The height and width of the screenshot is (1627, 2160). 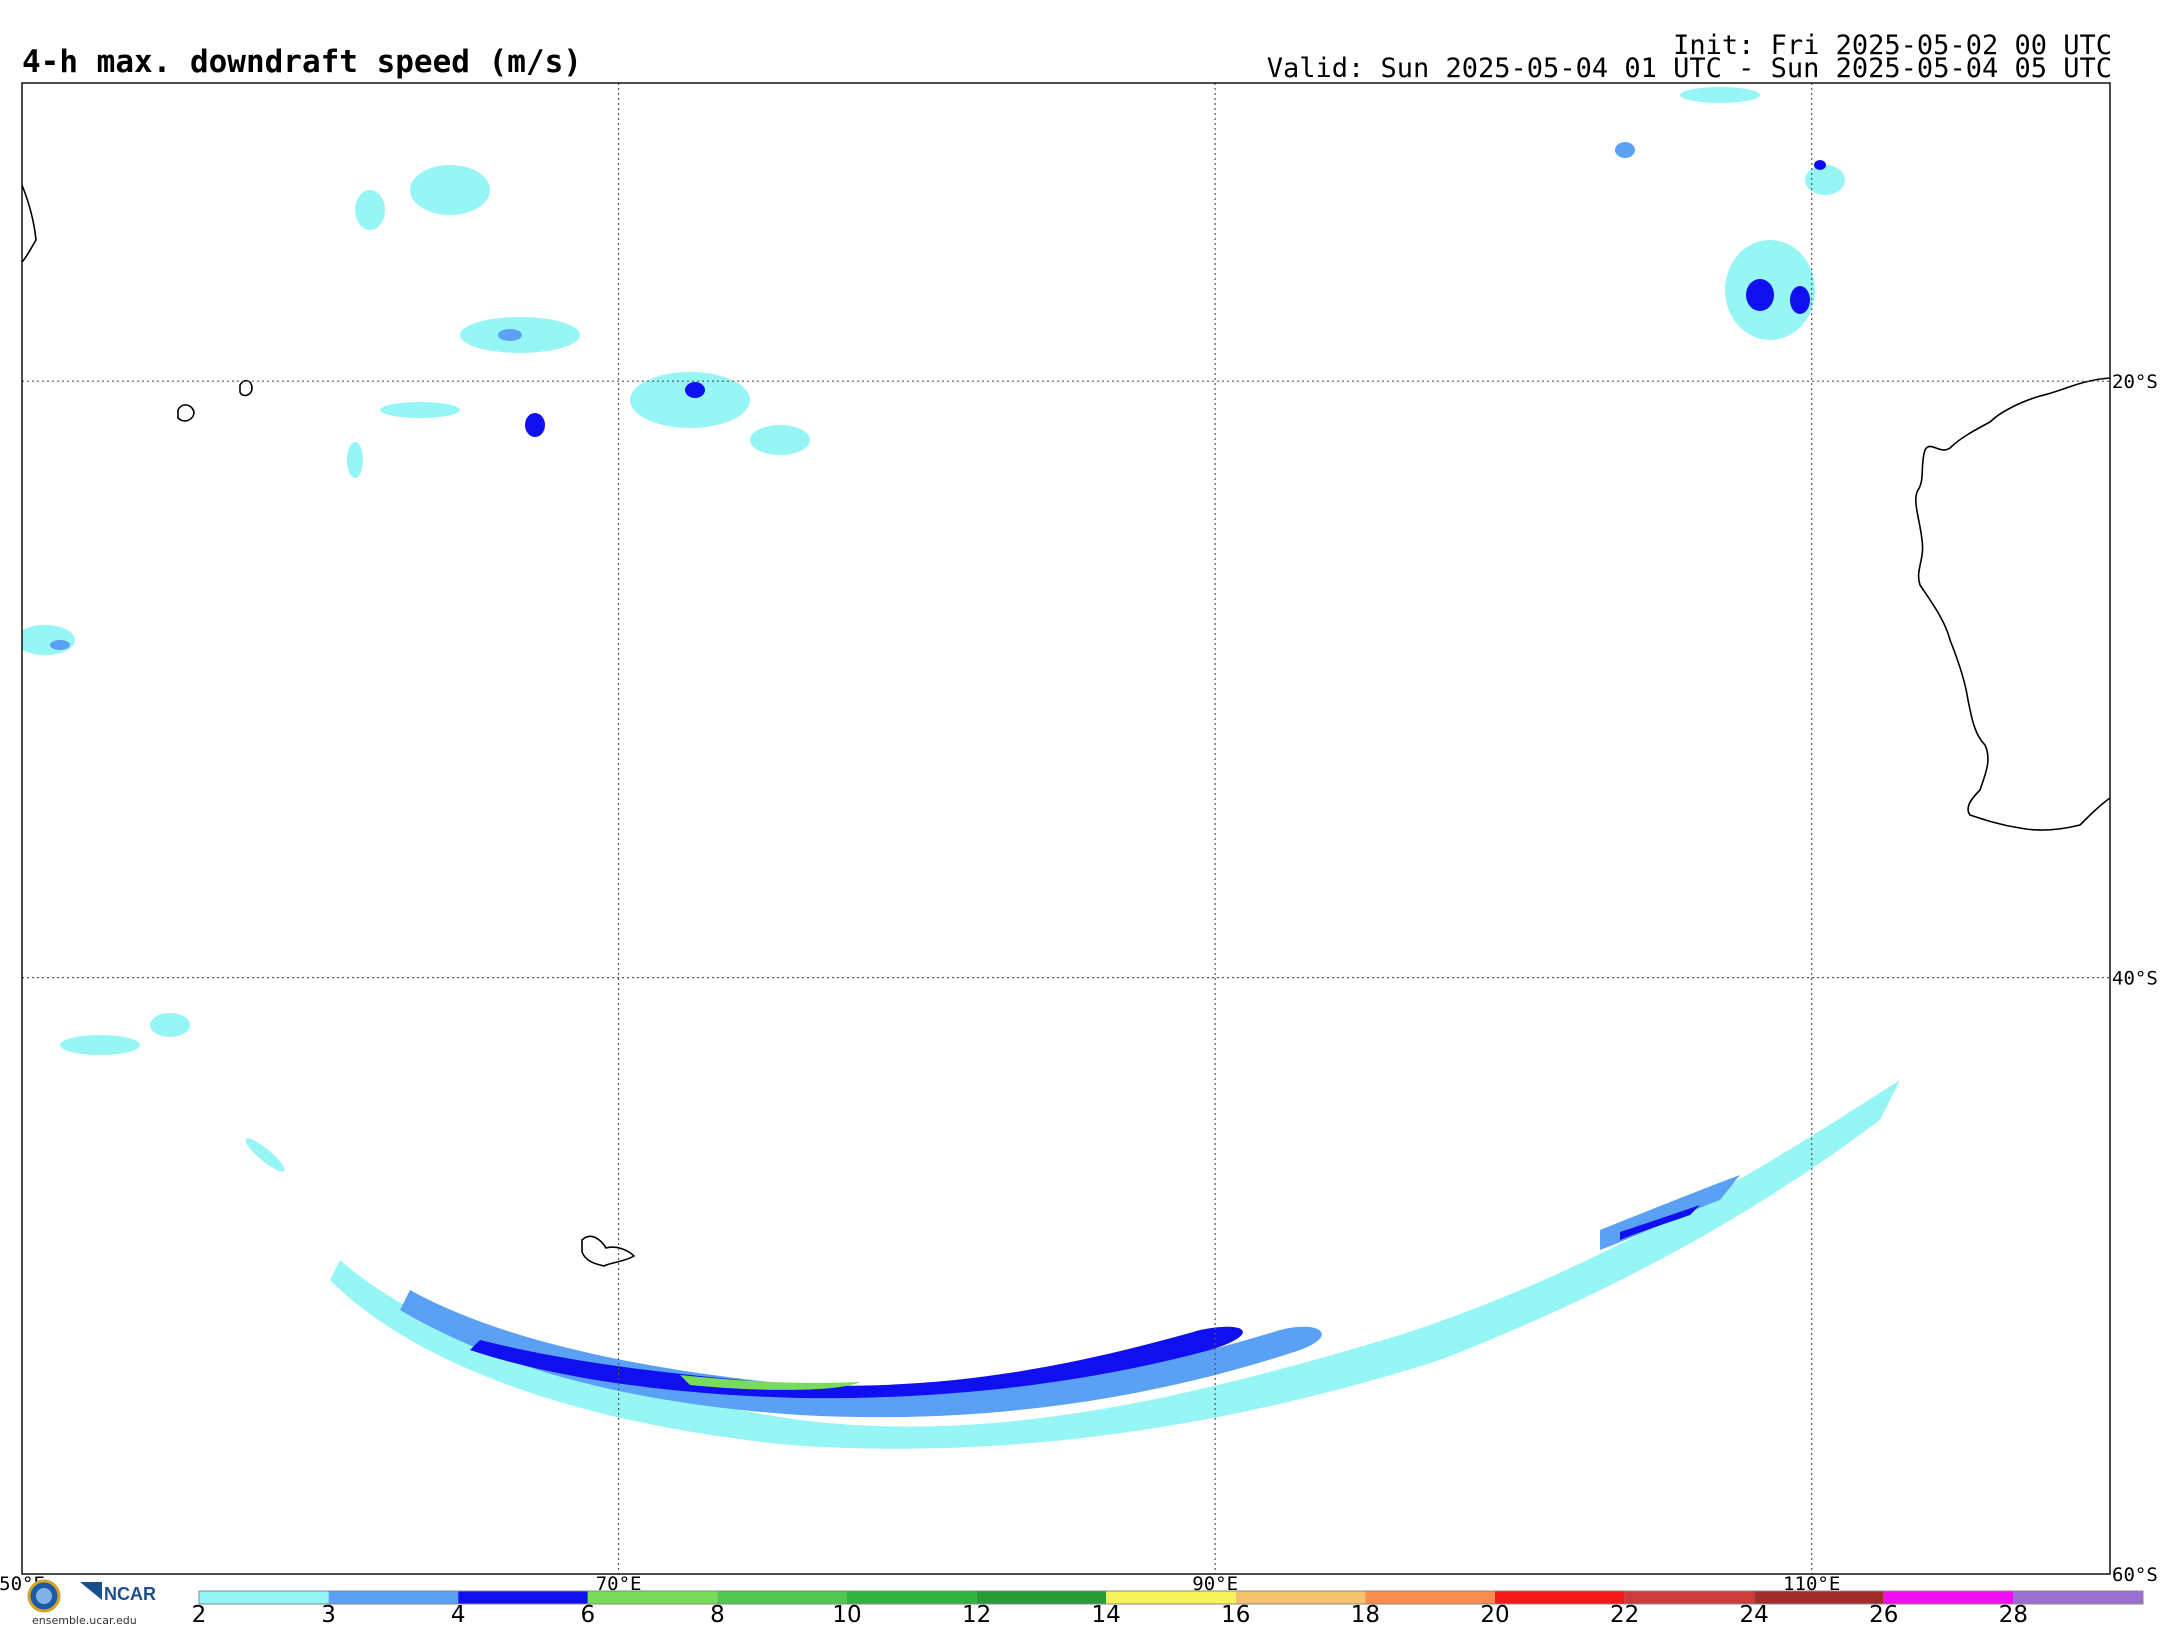 I want to click on band-4ms, so click(x=861, y=1354).